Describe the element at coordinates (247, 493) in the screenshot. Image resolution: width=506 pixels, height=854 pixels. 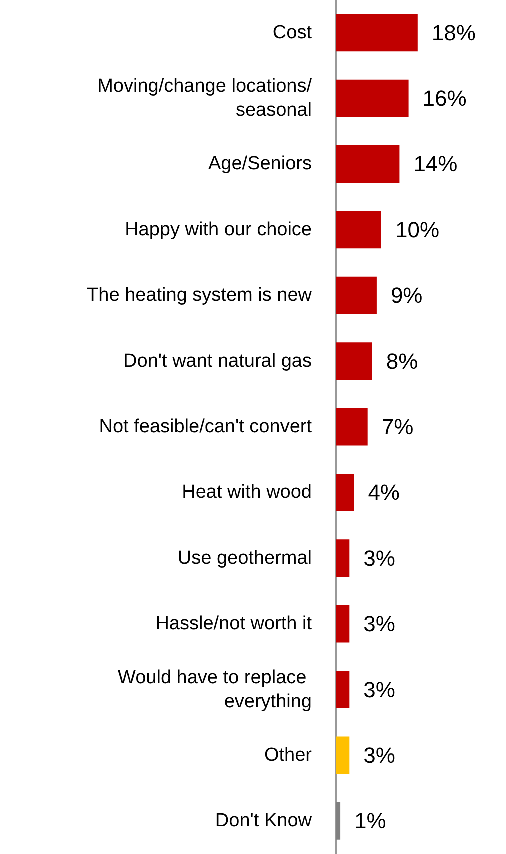
I see `y-tick-label: Heat with wood` at that location.